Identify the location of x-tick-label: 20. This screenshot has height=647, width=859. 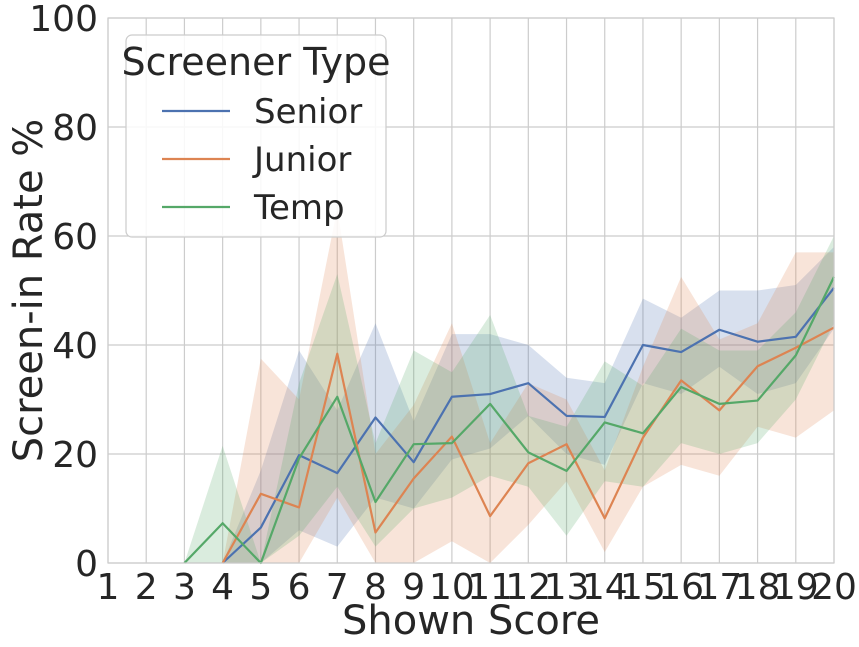
(834, 587).